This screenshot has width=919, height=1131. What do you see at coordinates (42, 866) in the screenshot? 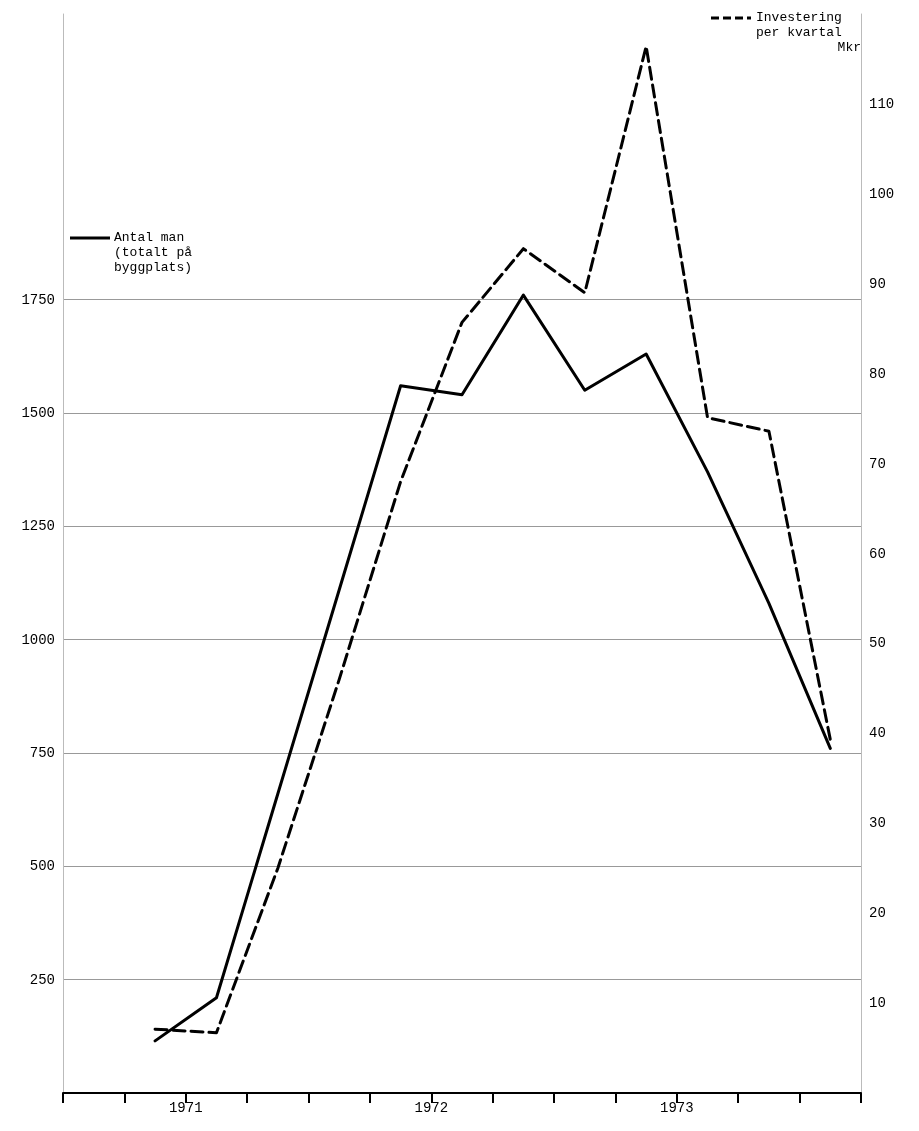
I see `y-tick-label: 500` at bounding box center [42, 866].